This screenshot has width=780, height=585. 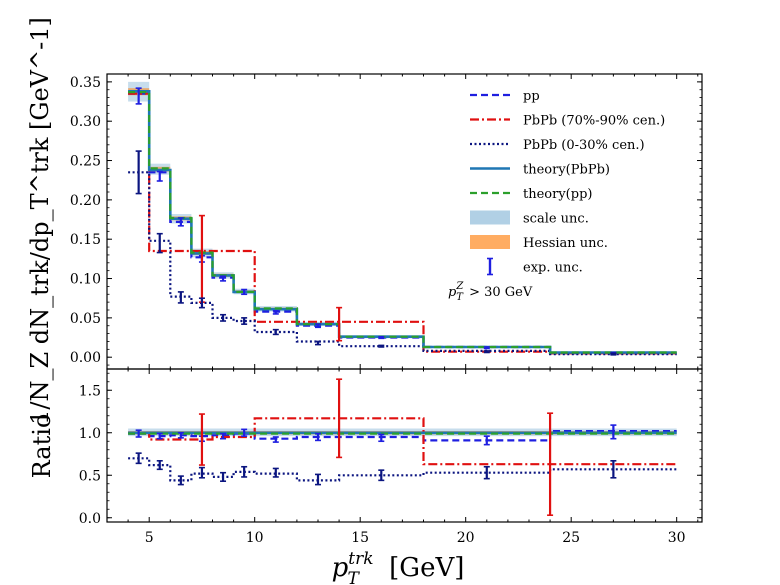 I want to click on legend-entry: PbPb (70%-90% cen.), so click(x=567, y=121).